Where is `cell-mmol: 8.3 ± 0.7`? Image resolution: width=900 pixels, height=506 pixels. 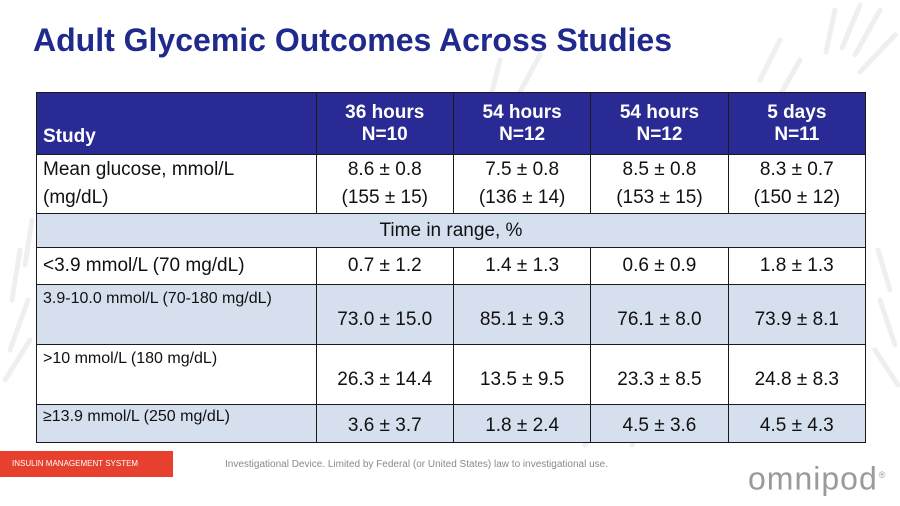
cell-mmol: 8.3 ± 0.7 is located at coordinates (796, 169).